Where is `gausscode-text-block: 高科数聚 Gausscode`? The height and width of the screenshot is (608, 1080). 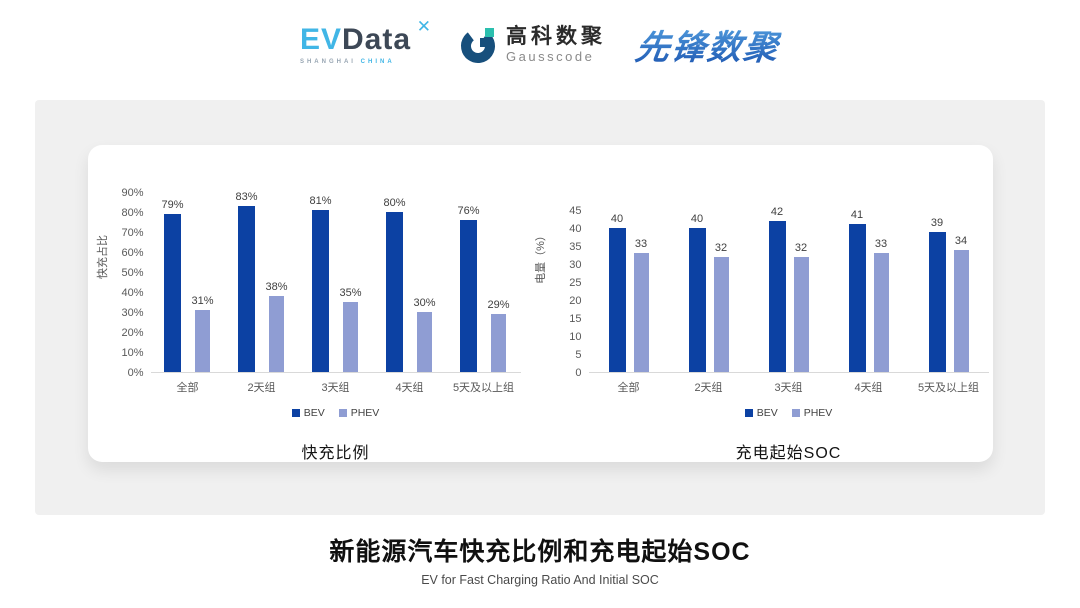
gausscode-text-block: 高科数聚 Gausscode is located at coordinates (556, 44).